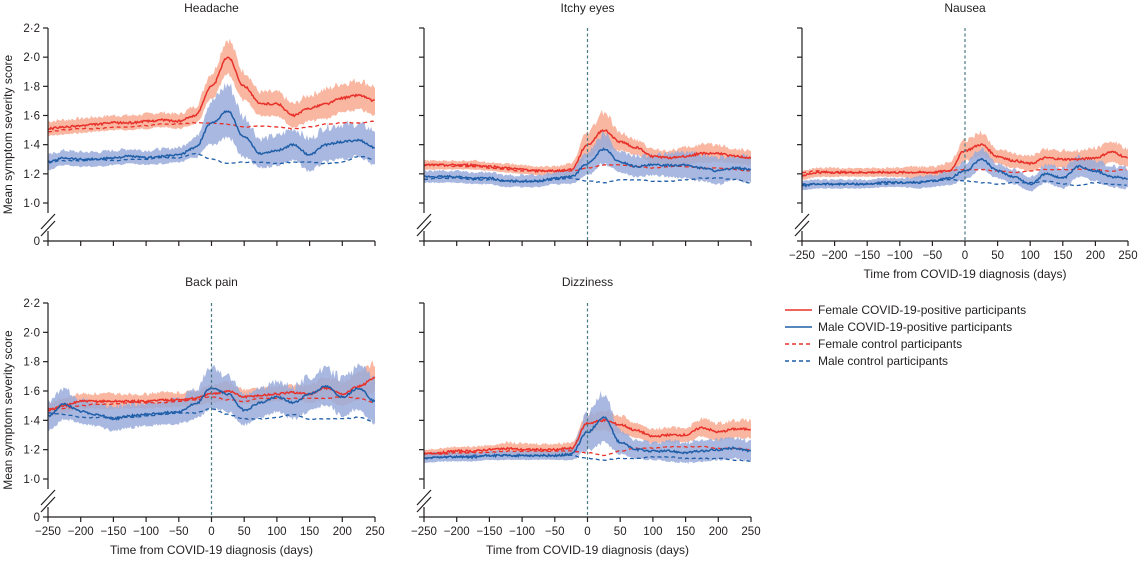 The height and width of the screenshot is (561, 1139). I want to click on panel-title: Back pain, so click(211, 282).